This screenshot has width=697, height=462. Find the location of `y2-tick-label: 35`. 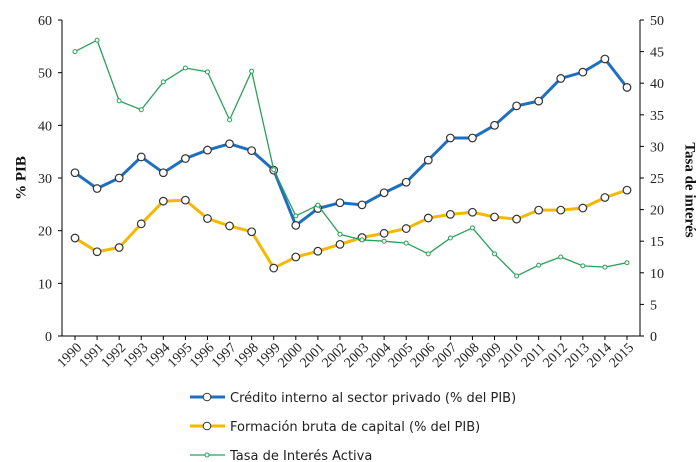

y2-tick-label: 35 is located at coordinates (657, 116).